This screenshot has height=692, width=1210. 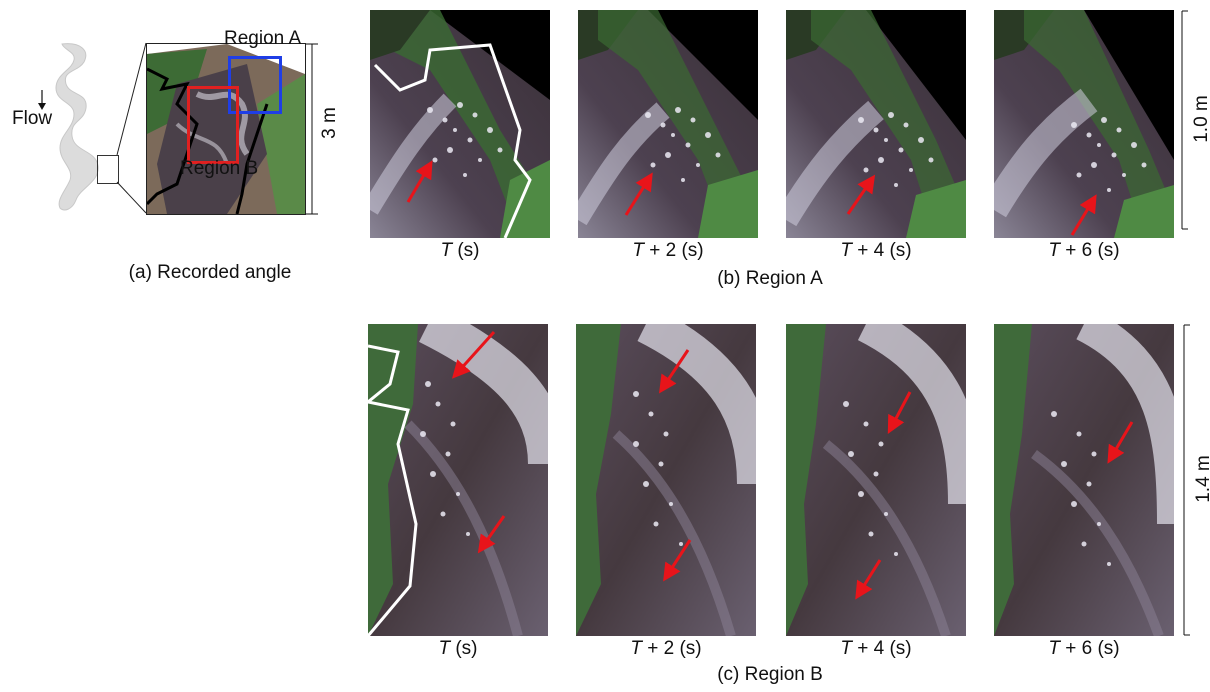 What do you see at coordinates (1201, 479) in the screenshot?
I see `region-b-scale-label: 1.4 m` at bounding box center [1201, 479].